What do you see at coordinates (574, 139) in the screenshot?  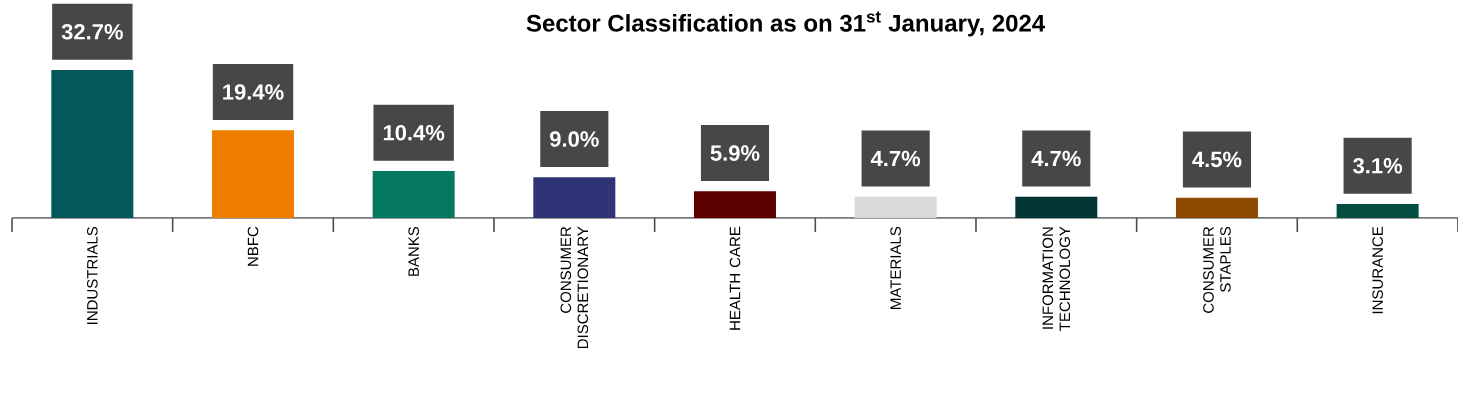 I see `data-label: 9.0%` at bounding box center [574, 139].